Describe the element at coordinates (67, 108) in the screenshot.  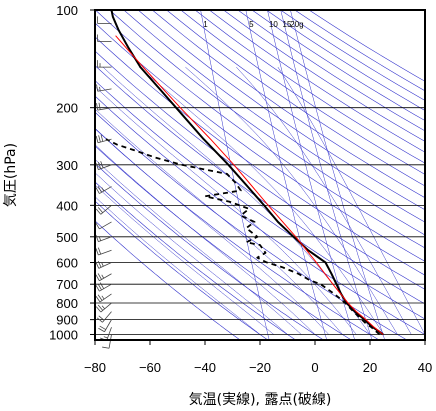
I see `y-tick-label: 200` at that location.